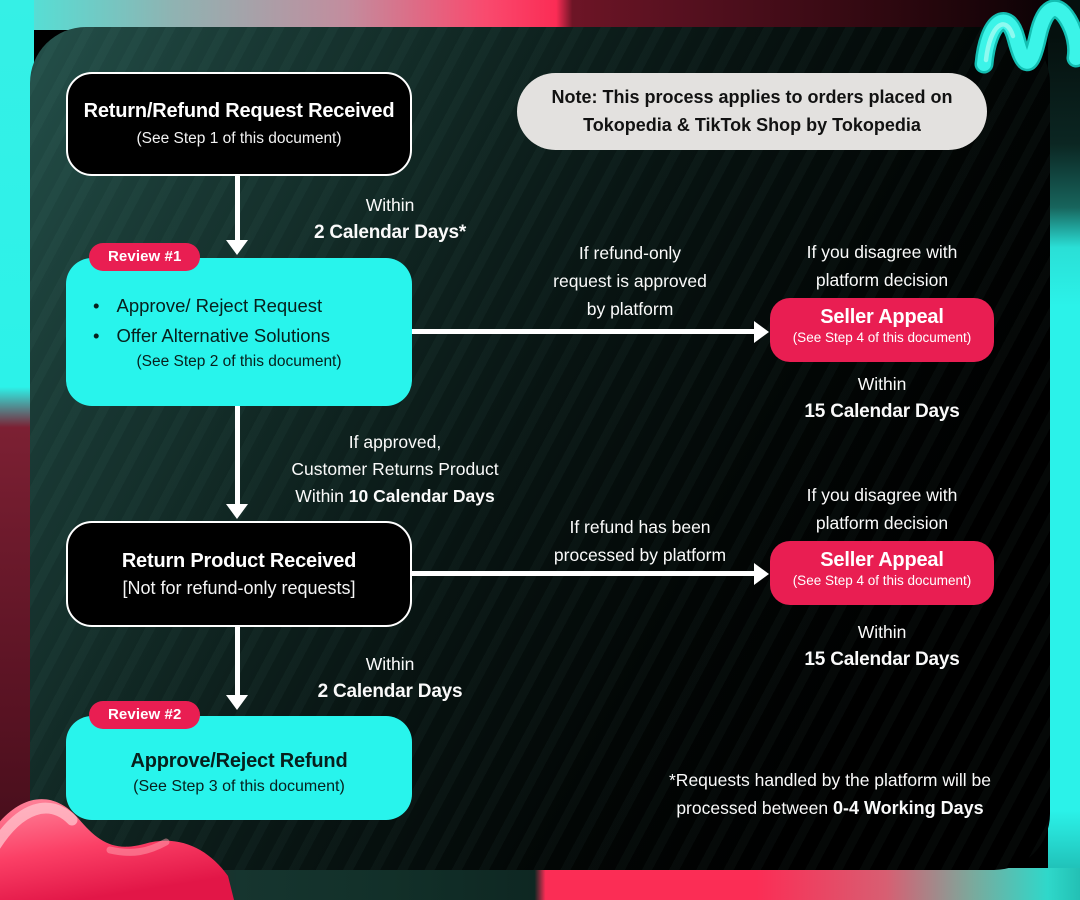 This screenshot has width=1080, height=900. What do you see at coordinates (239, 138) in the screenshot?
I see `node-subtitle: (See Step 1 of this document)` at bounding box center [239, 138].